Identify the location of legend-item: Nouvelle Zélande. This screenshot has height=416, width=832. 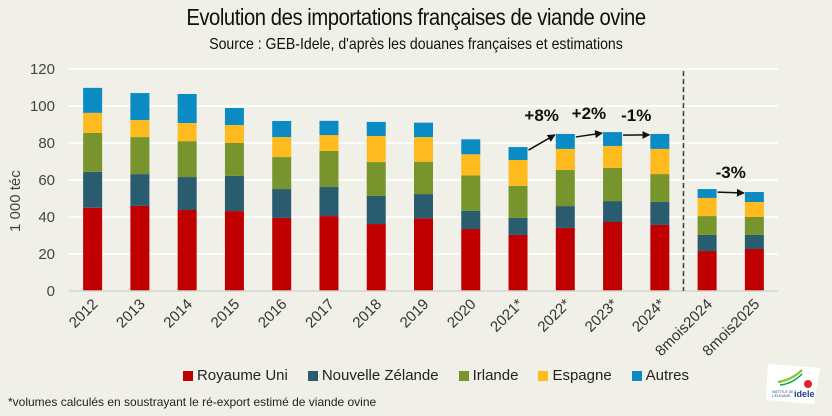
(373, 375).